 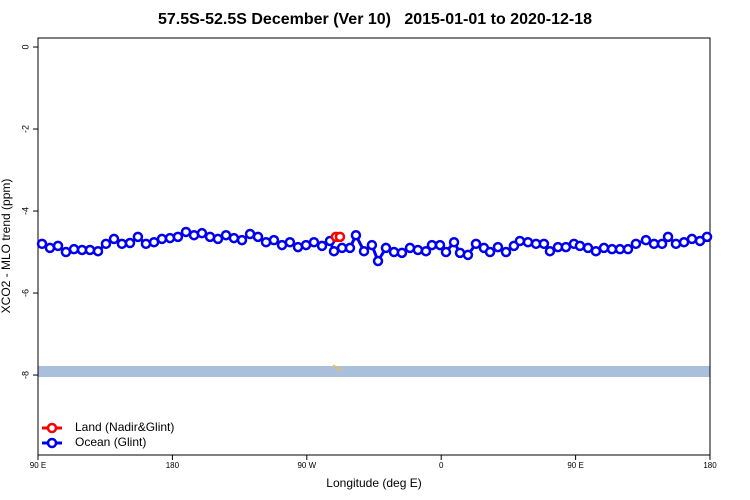 What do you see at coordinates (25, 129) in the screenshot?
I see `y-tick-label: -2` at bounding box center [25, 129].